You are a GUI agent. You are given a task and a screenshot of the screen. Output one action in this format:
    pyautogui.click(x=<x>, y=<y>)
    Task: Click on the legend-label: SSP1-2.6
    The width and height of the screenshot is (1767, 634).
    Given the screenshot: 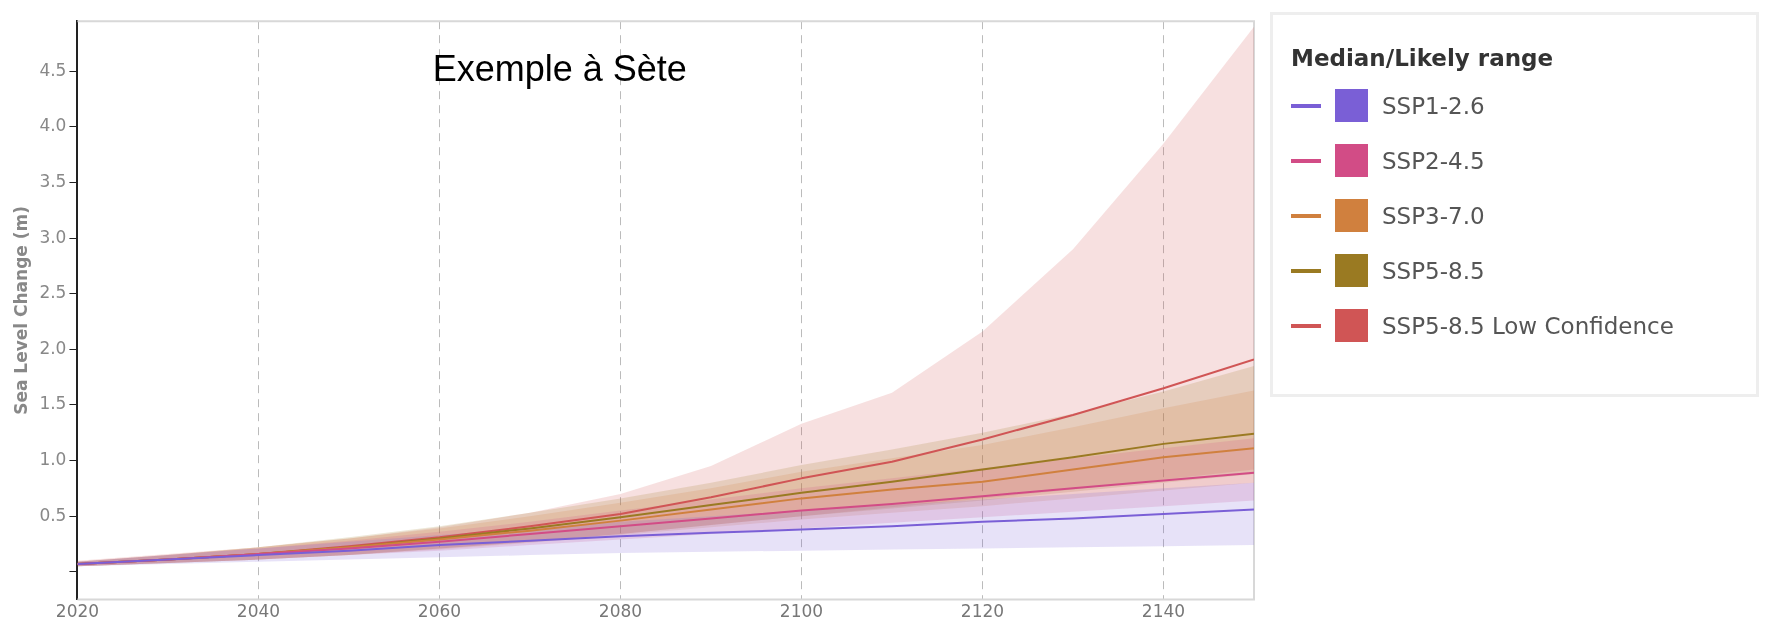 What is the action you would take?
    pyautogui.click(x=1433, y=105)
    